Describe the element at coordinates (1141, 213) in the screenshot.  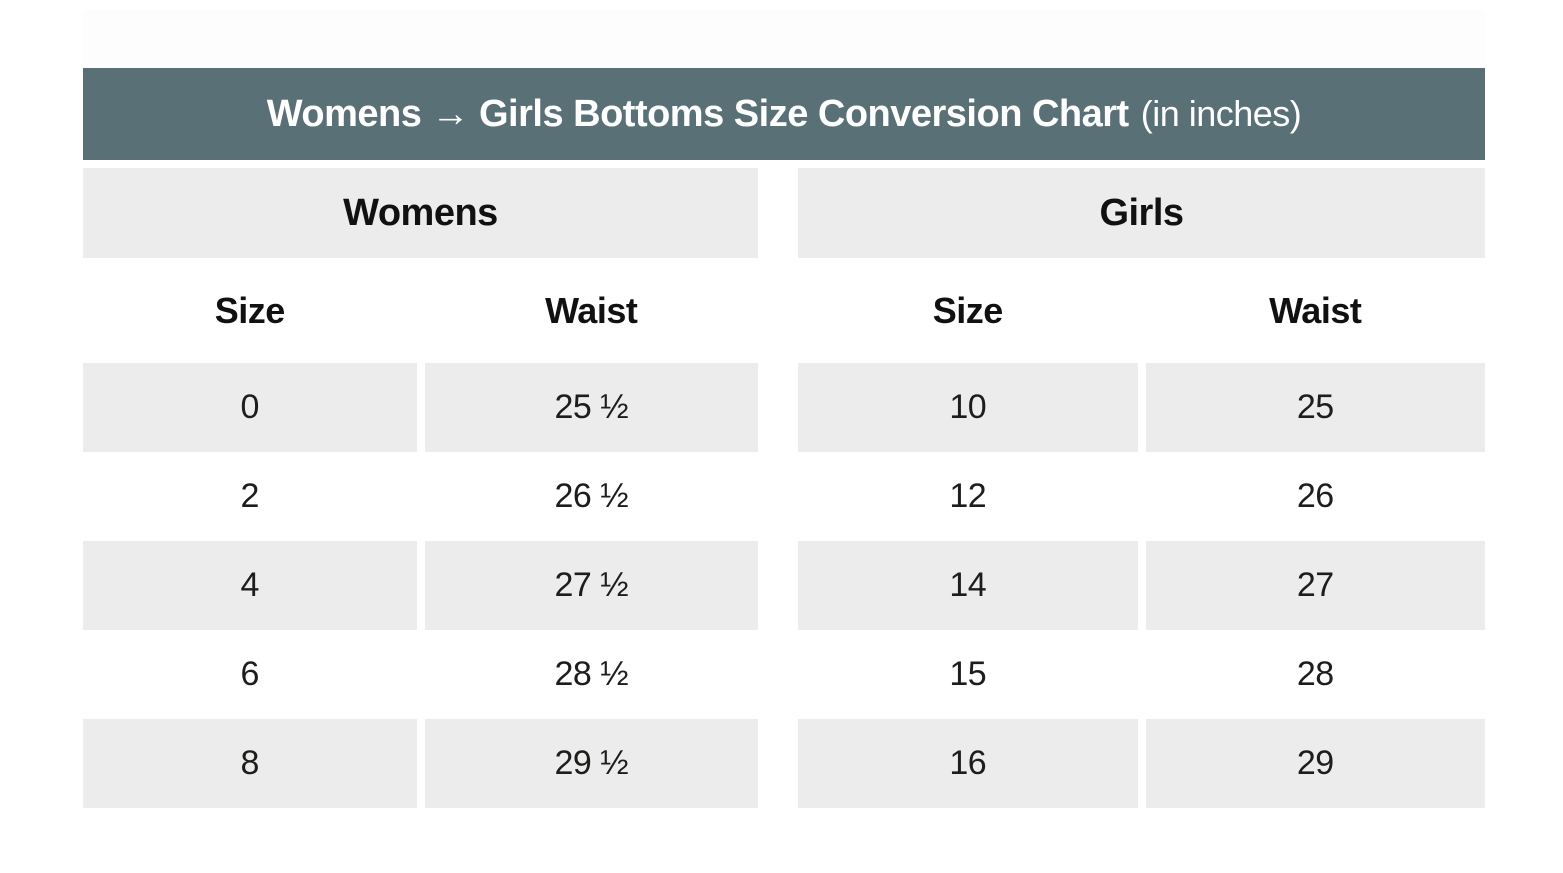
I see `girls-section-header: Girls` at that location.